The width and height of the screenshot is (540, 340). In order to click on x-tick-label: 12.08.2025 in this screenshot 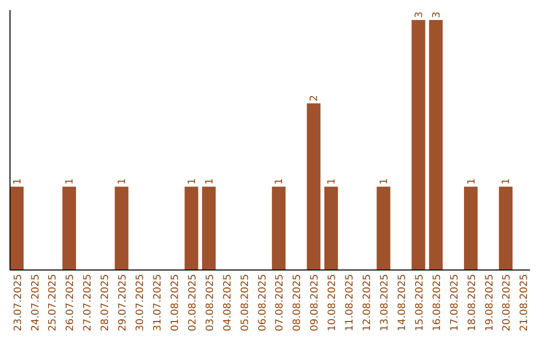, I will do `click(368, 303)`.